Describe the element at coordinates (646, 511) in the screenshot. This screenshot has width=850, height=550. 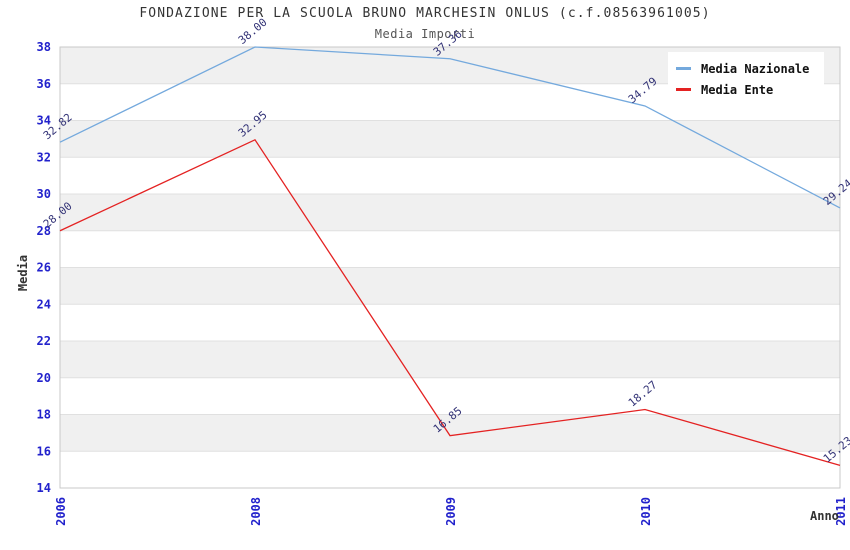
I see `x-tick-label: 2010` at that location.